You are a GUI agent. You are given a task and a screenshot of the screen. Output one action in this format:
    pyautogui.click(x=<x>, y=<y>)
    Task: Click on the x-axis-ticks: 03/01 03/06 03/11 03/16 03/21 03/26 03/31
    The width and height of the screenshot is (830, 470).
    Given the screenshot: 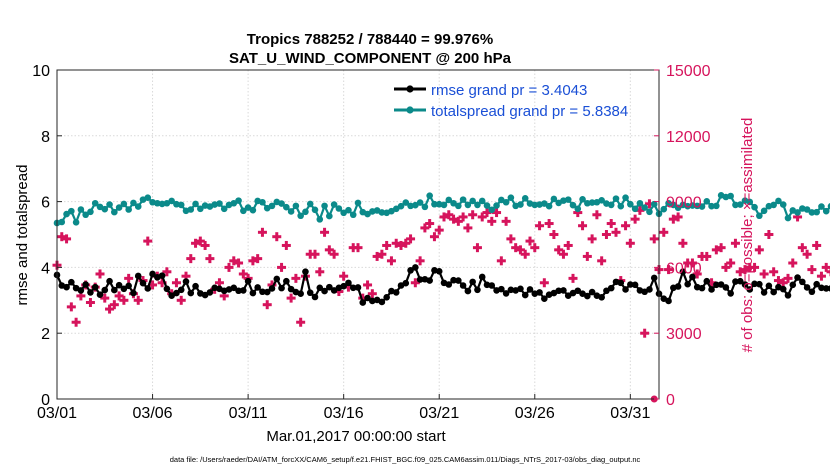 What is the action you would take?
    pyautogui.click(x=343, y=408)
    